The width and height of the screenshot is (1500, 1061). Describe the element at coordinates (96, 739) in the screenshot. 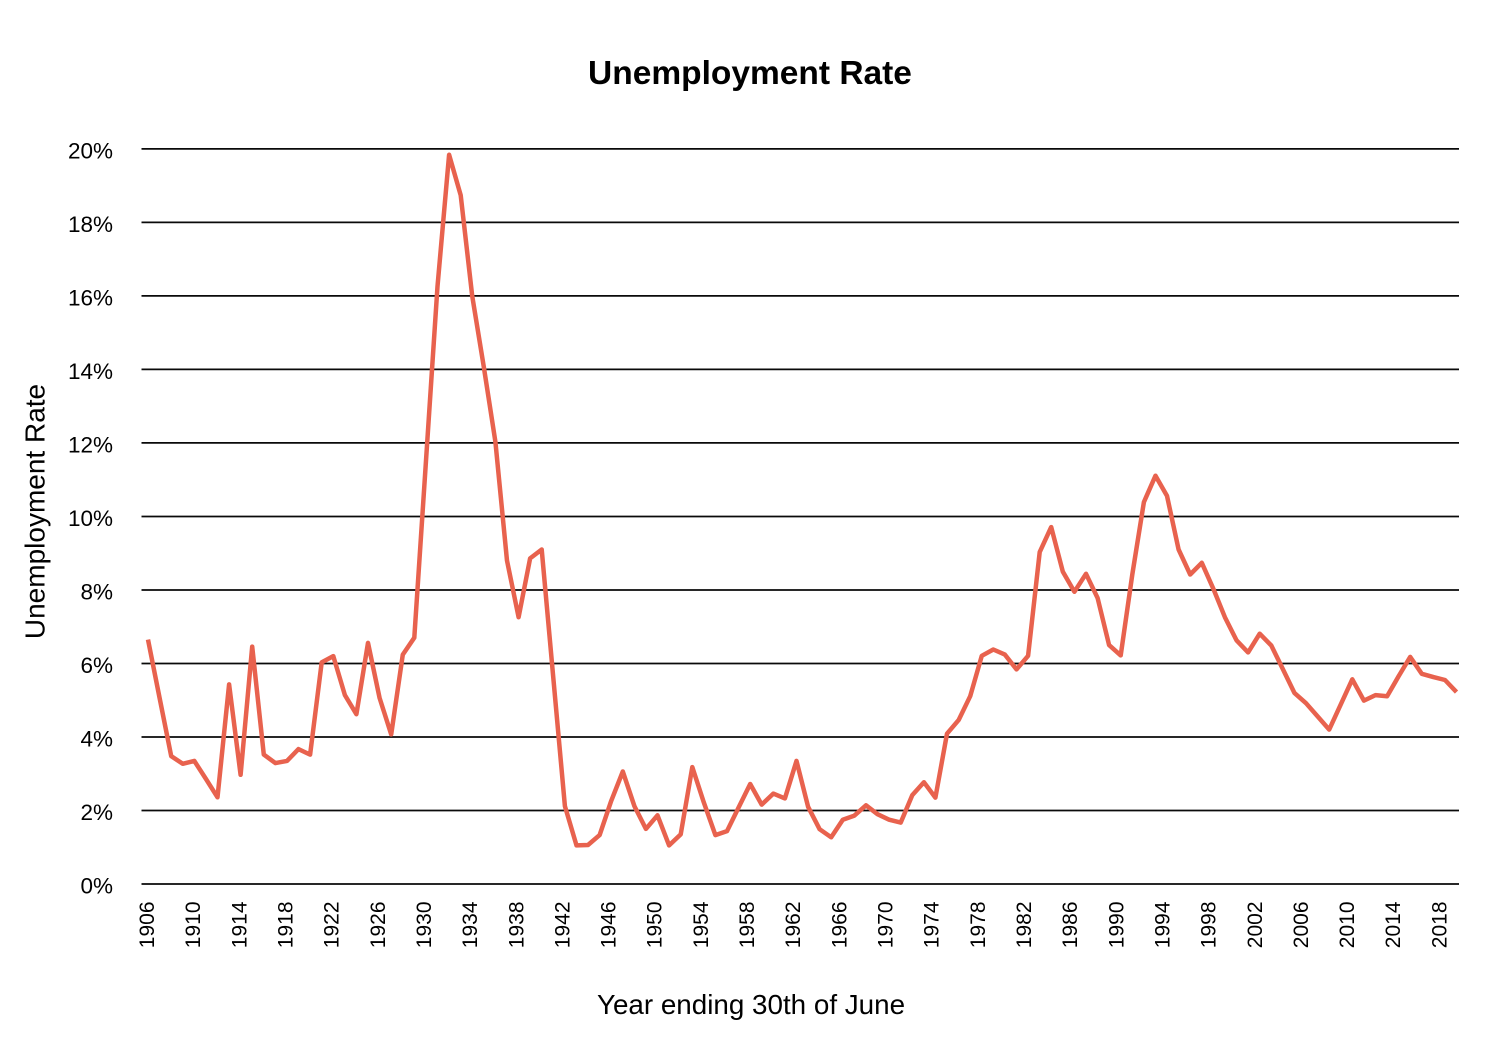

I see `svg-text: 4%` at that location.